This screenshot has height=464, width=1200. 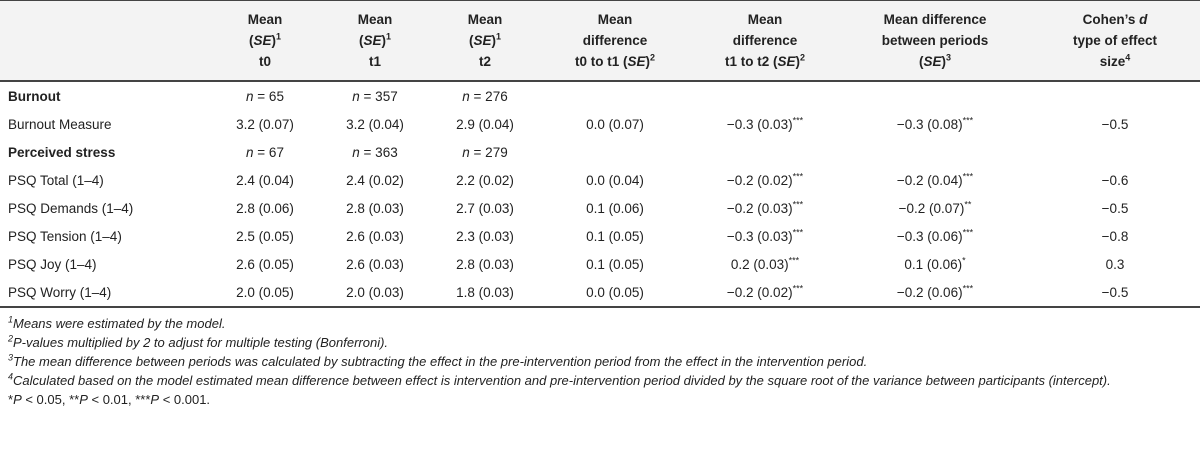 What do you see at coordinates (265, 41) in the screenshot?
I see `header-mean-t0: Mean (SE)1 t0` at bounding box center [265, 41].